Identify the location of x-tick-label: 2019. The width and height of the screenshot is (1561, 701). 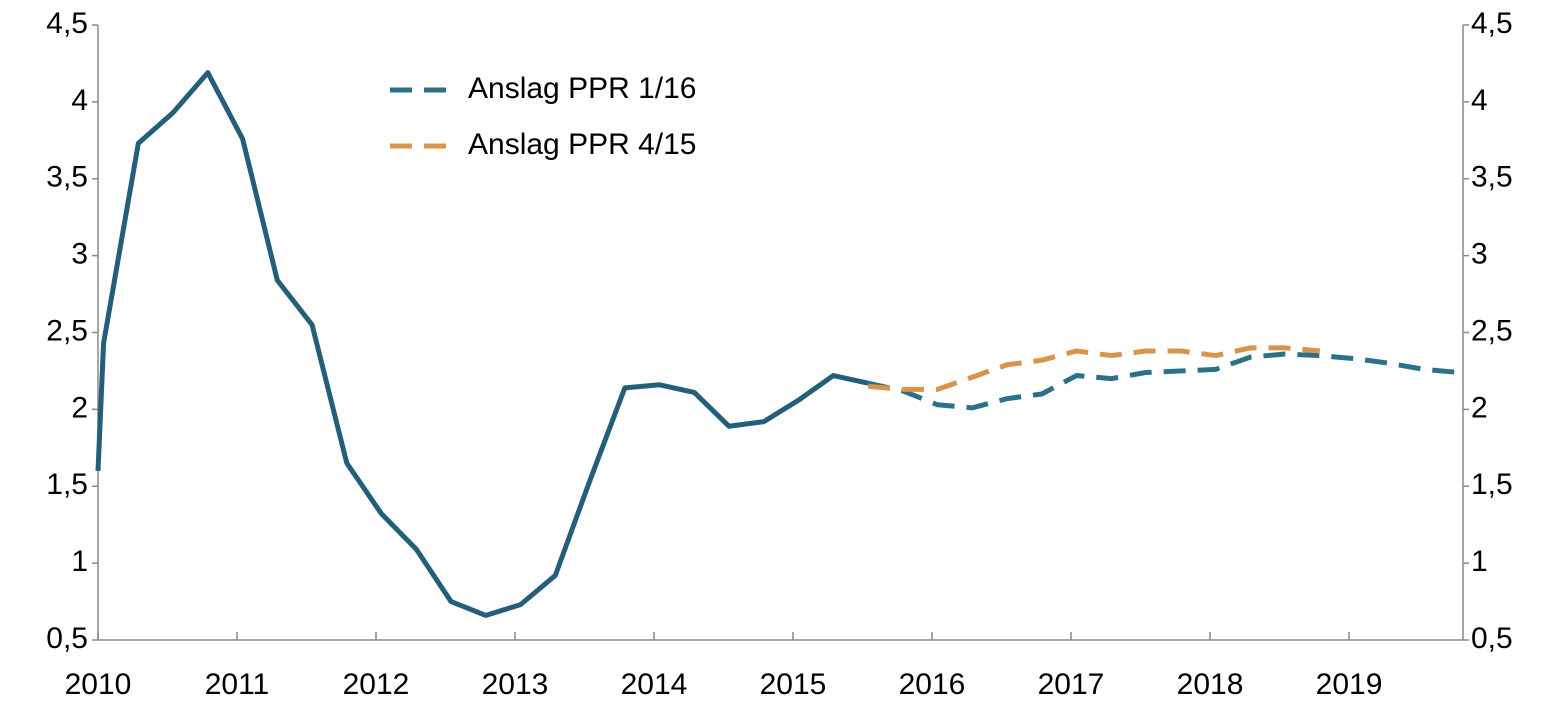
(1349, 684).